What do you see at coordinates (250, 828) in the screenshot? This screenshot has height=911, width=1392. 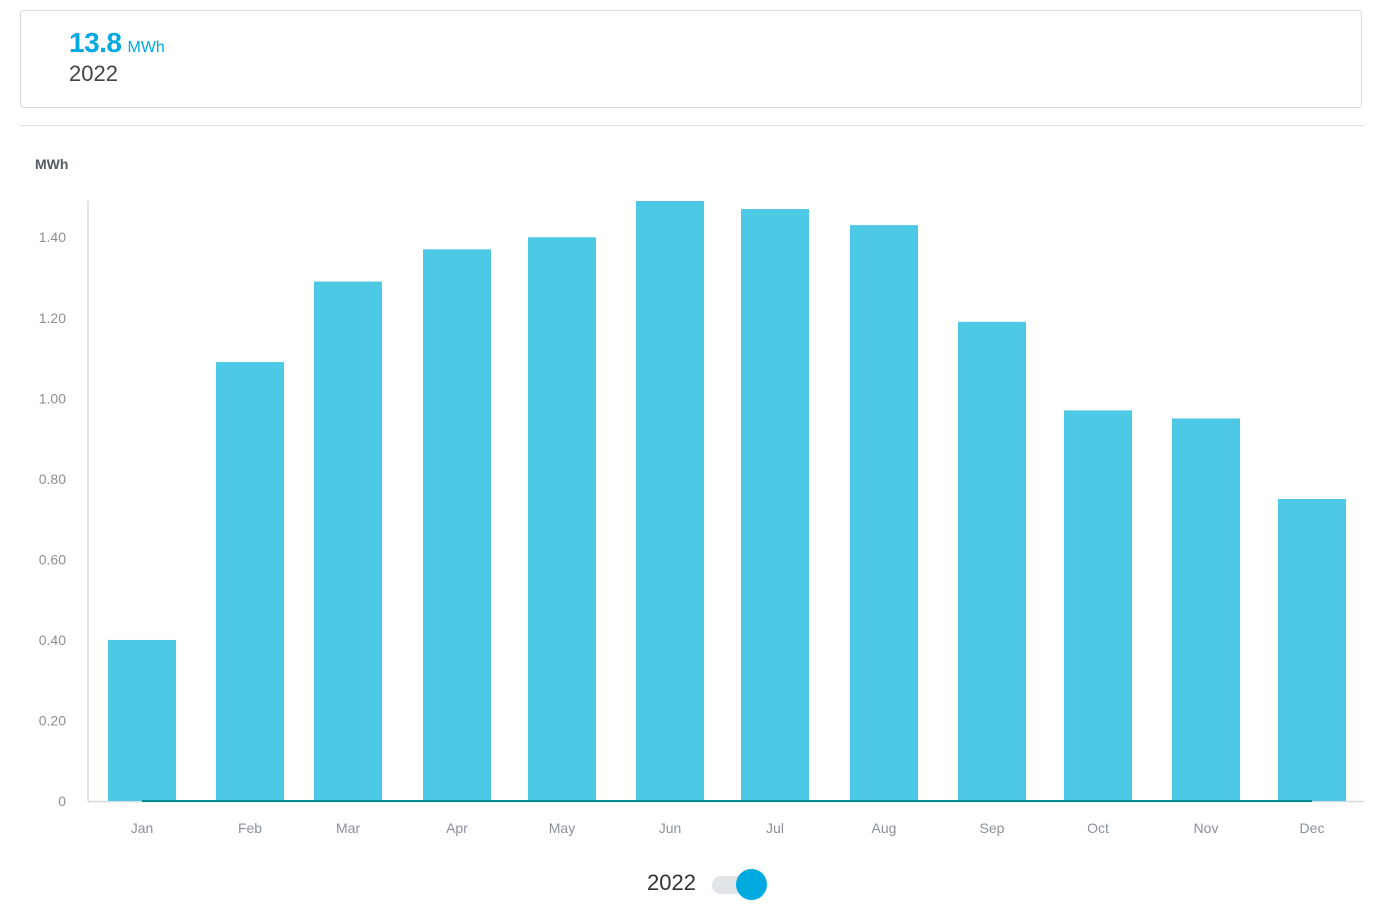 I see `x-tick-label: Feb` at bounding box center [250, 828].